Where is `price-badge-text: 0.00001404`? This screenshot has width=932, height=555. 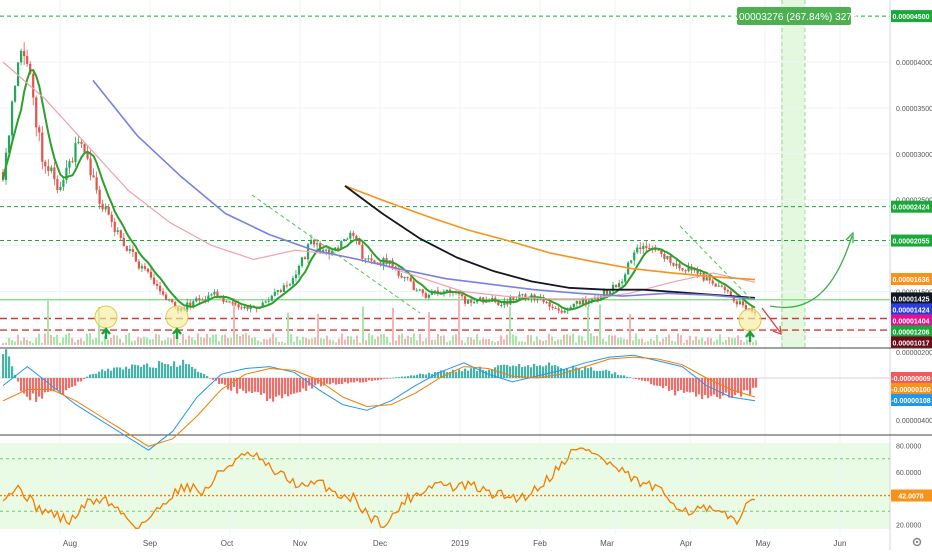
price-badge-text: 0.00001404 is located at coordinates (911, 321).